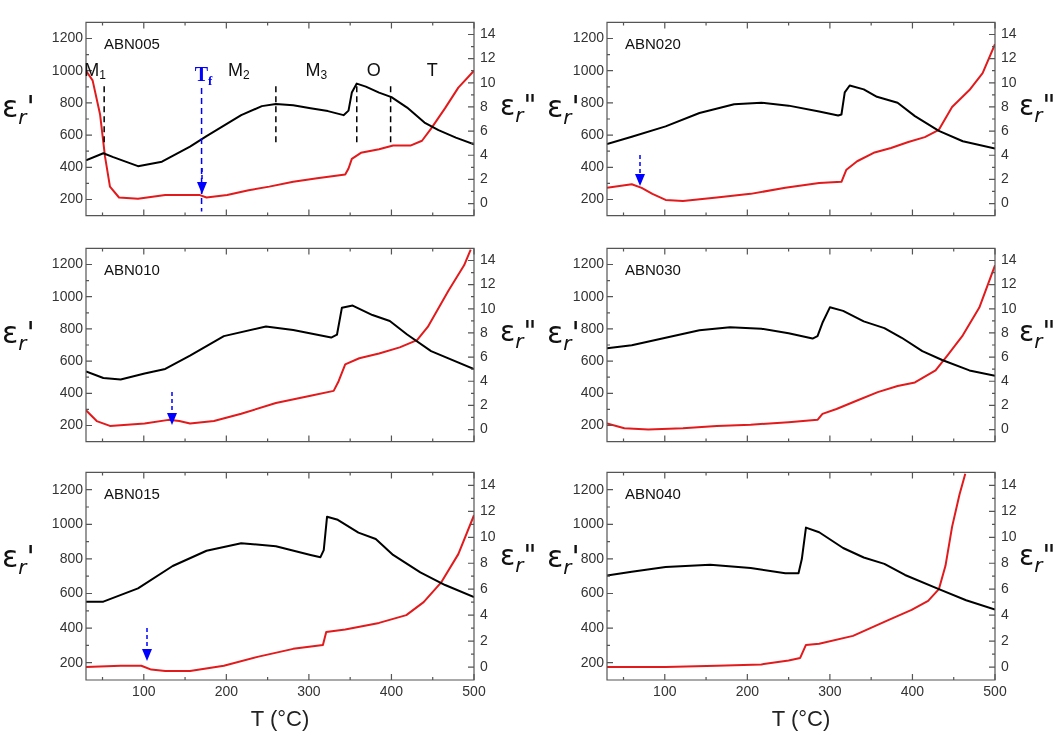 The image size is (1064, 742). I want to click on text: ABN015, so click(132, 493).